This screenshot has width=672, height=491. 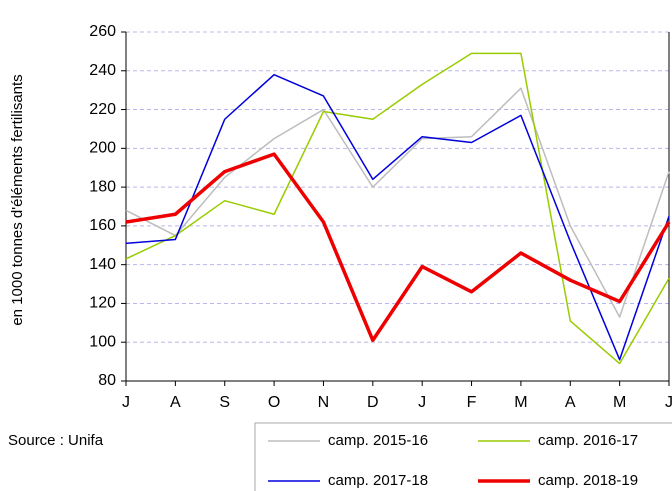 What do you see at coordinates (588, 440) in the screenshot?
I see `legend-label: camp. 2016-17` at bounding box center [588, 440].